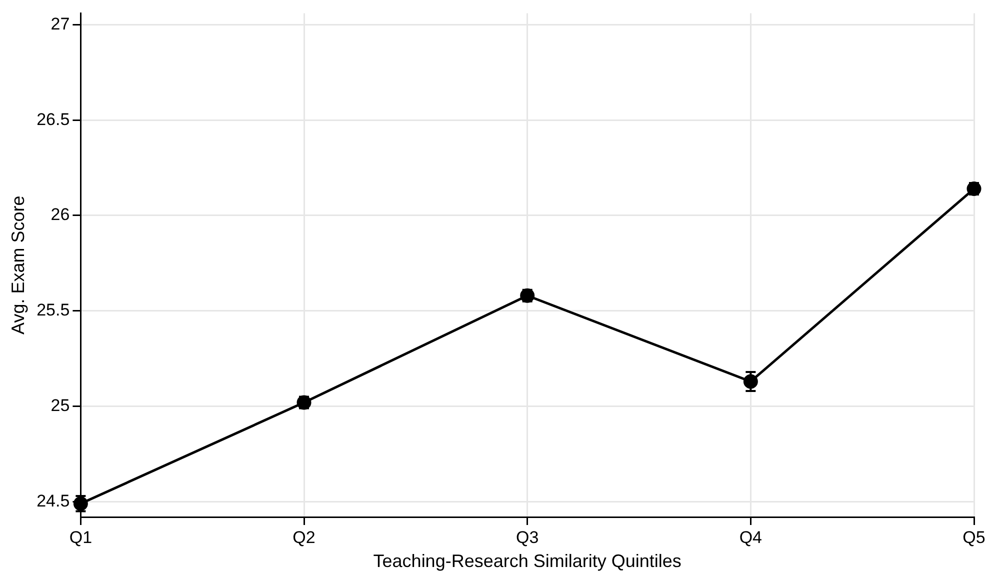 The height and width of the screenshot is (577, 990). Describe the element at coordinates (60, 24) in the screenshot. I see `y-tick-label: 27` at that location.